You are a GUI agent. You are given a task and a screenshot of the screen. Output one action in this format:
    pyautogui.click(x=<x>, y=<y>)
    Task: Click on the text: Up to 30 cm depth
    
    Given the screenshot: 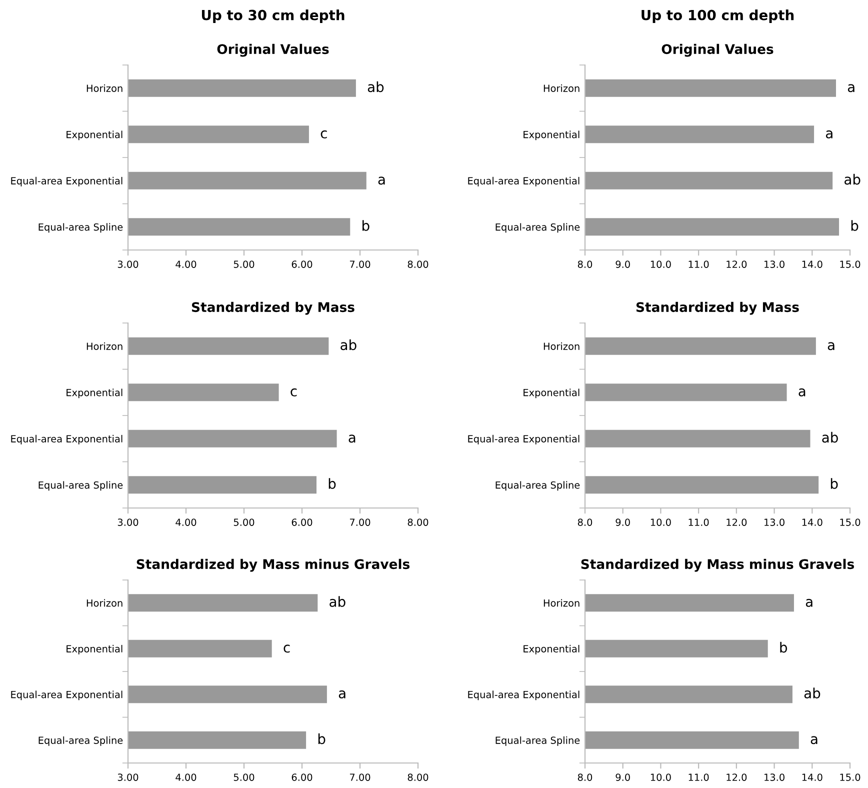 What is the action you would take?
    pyautogui.click(x=273, y=16)
    